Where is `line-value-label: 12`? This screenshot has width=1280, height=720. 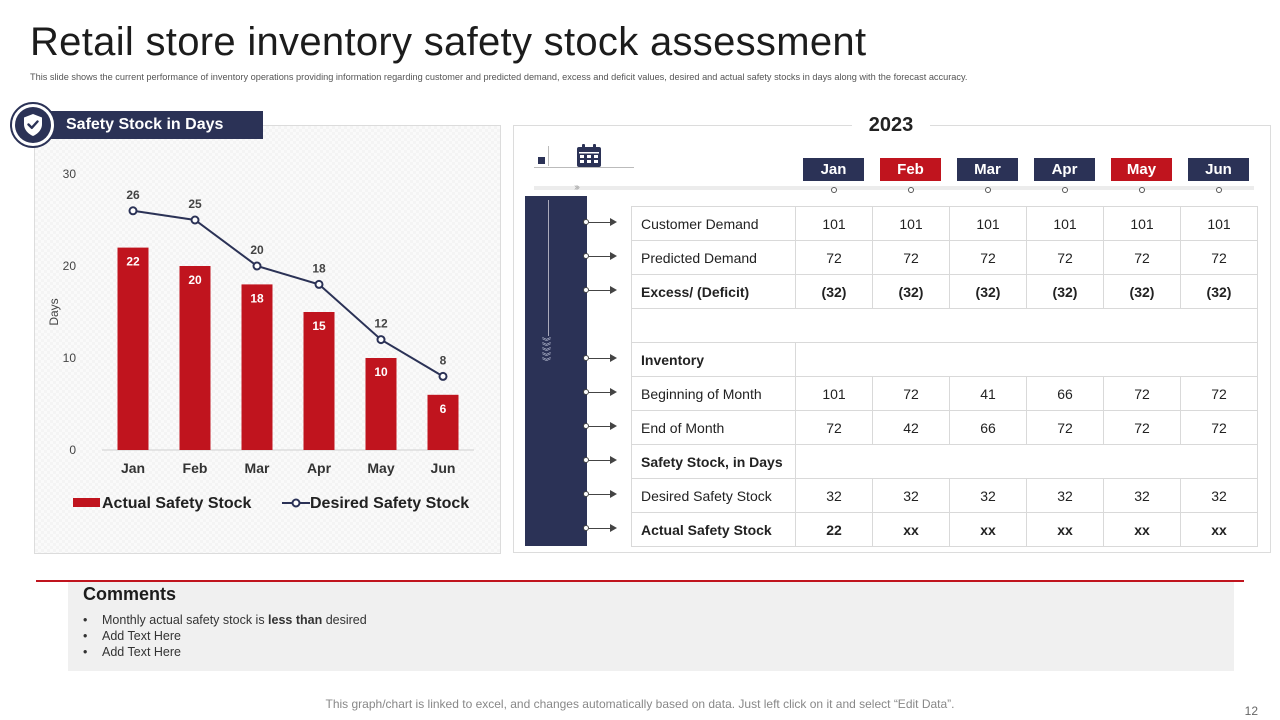 line-value-label: 12 is located at coordinates (381, 324).